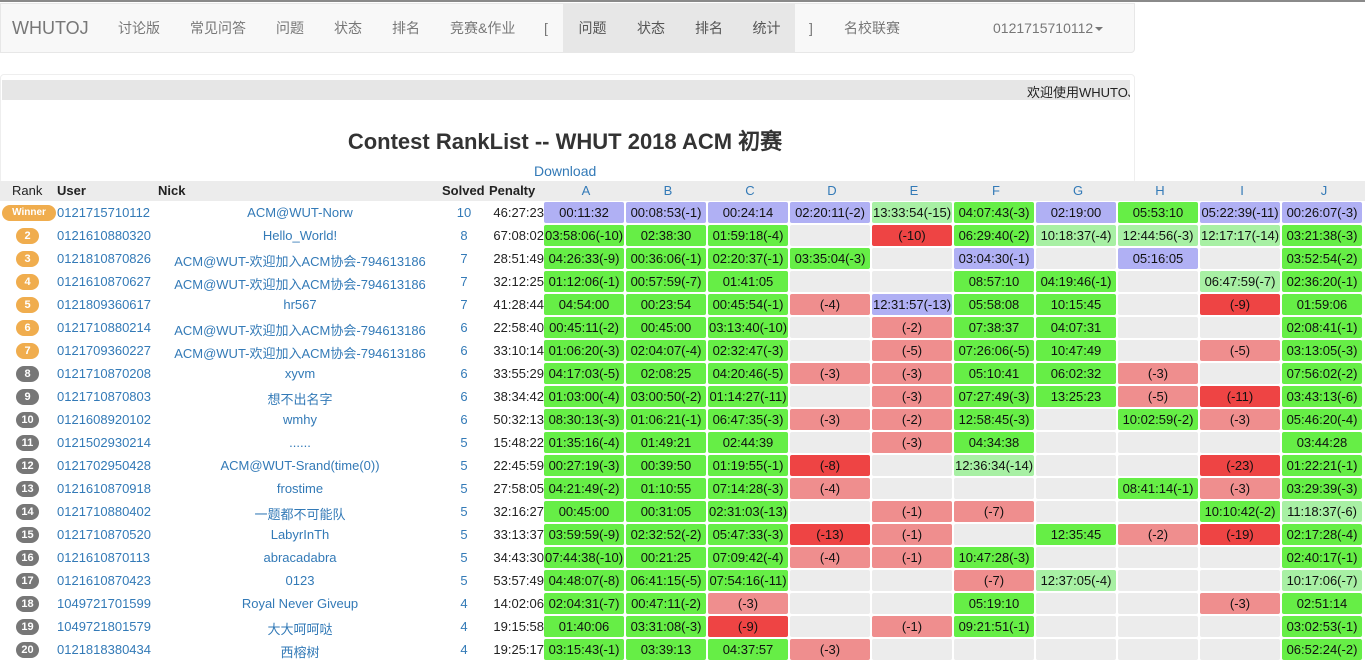  I want to click on contest-tab-statistics: 统计, so click(766, 28).